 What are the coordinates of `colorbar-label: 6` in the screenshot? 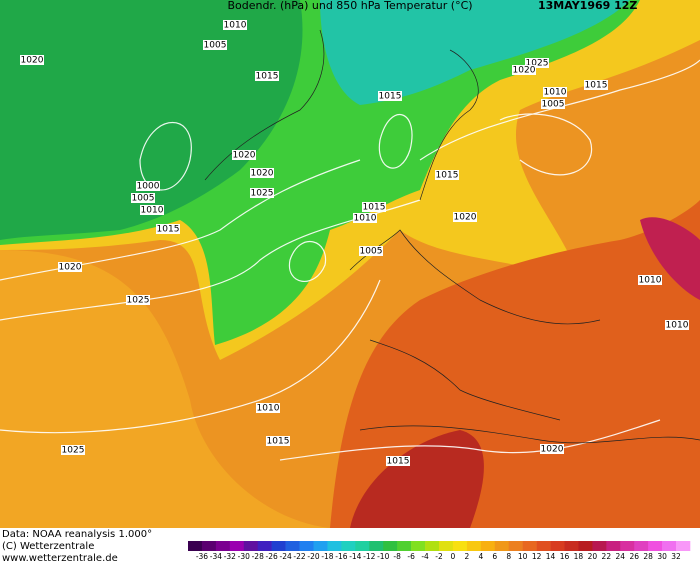 It's located at (494, 556).